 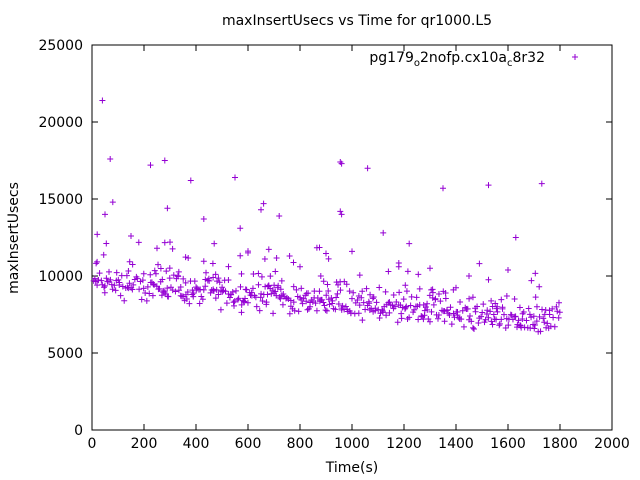 I want to click on x-tick-label: 600, so click(x=248, y=444).